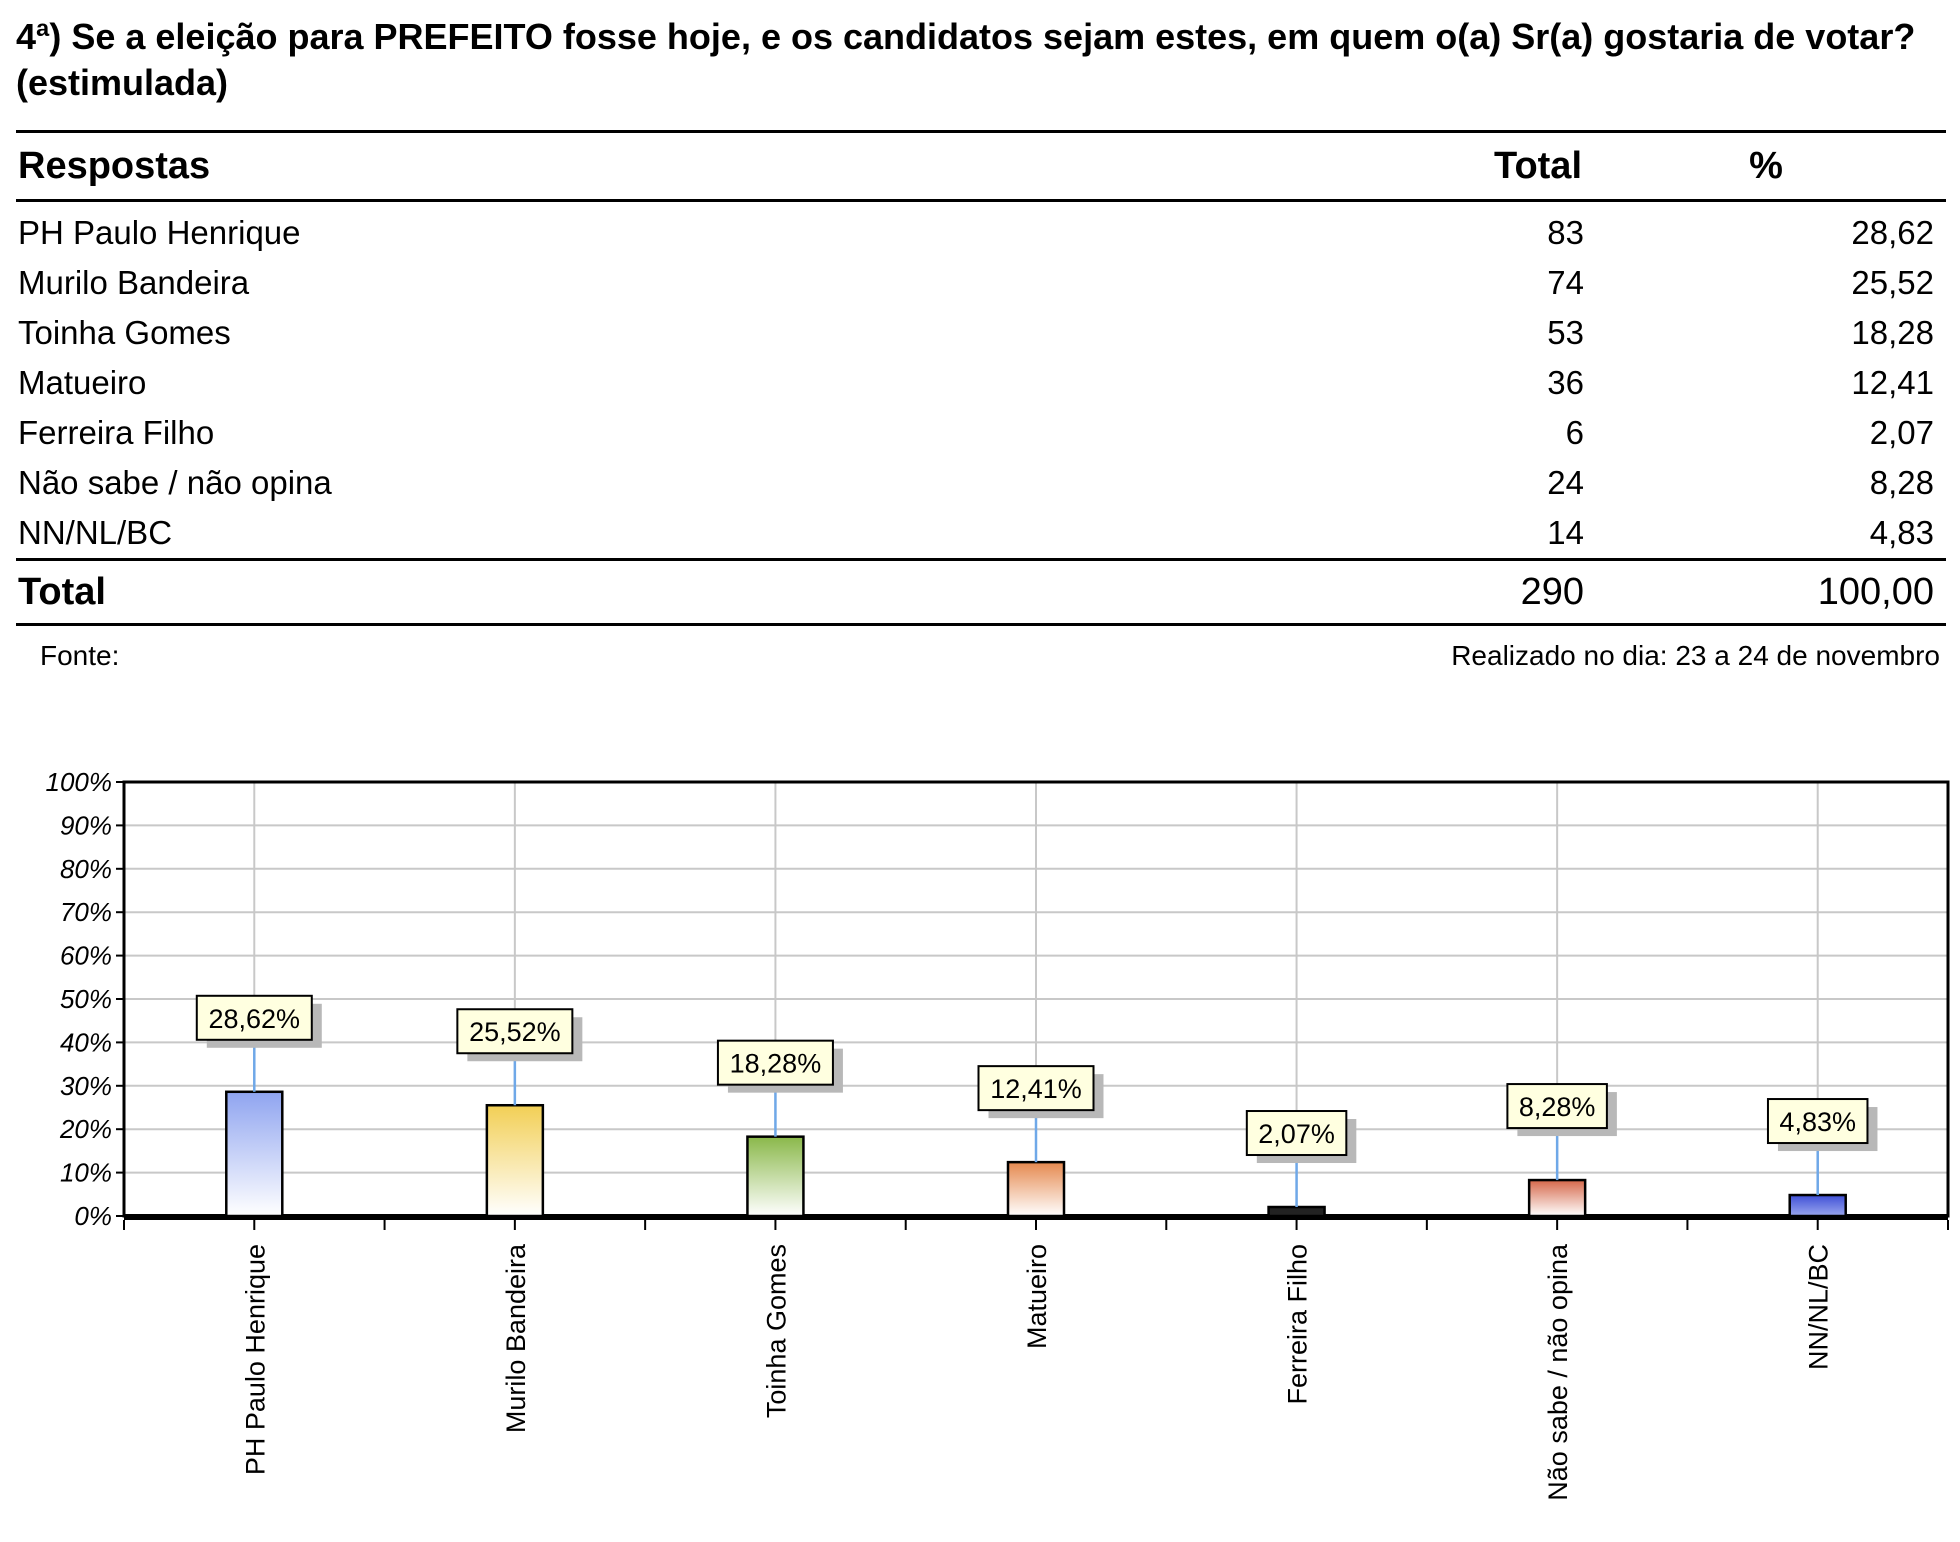 Image resolution: width=1960 pixels, height=1542 pixels. What do you see at coordinates (124, 332) in the screenshot?
I see `row-label: Toinha Gomes` at bounding box center [124, 332].